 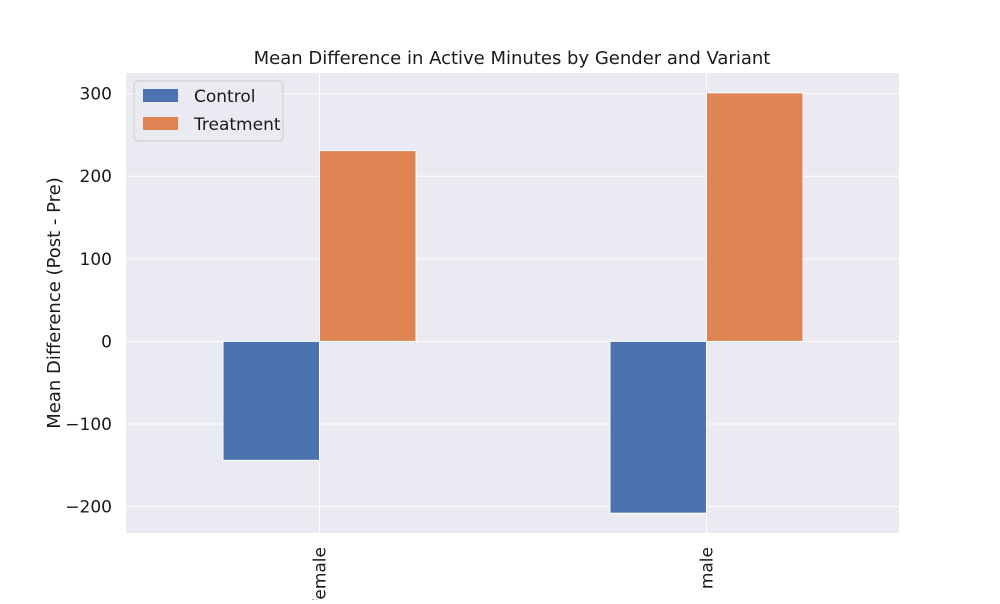 I want to click on y-tick-label: 200, so click(x=96, y=177).